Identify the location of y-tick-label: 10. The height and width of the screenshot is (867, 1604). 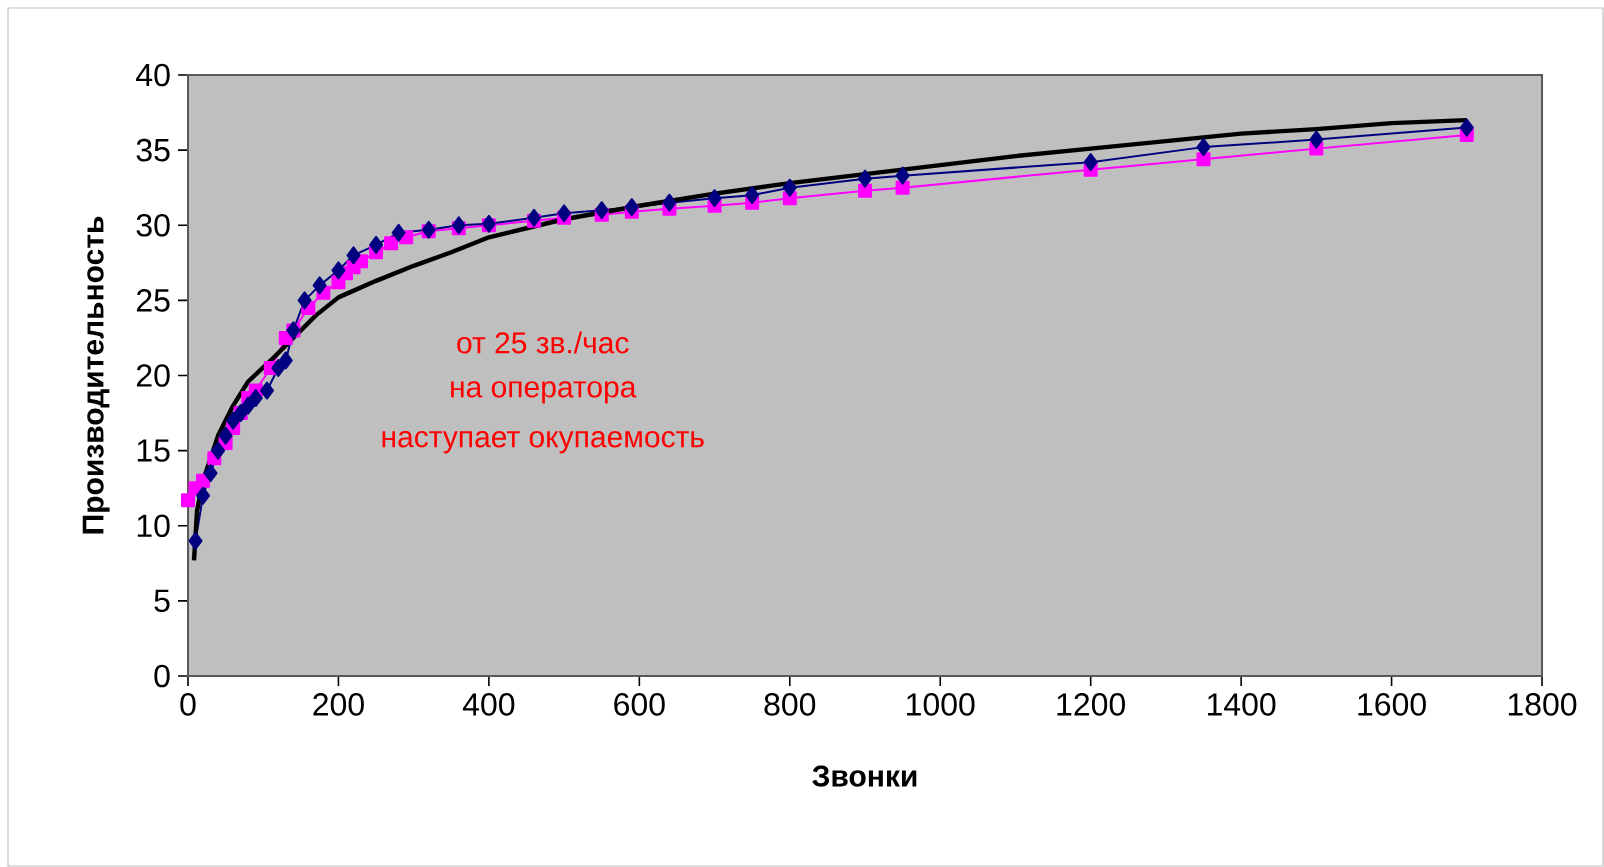
(153, 526).